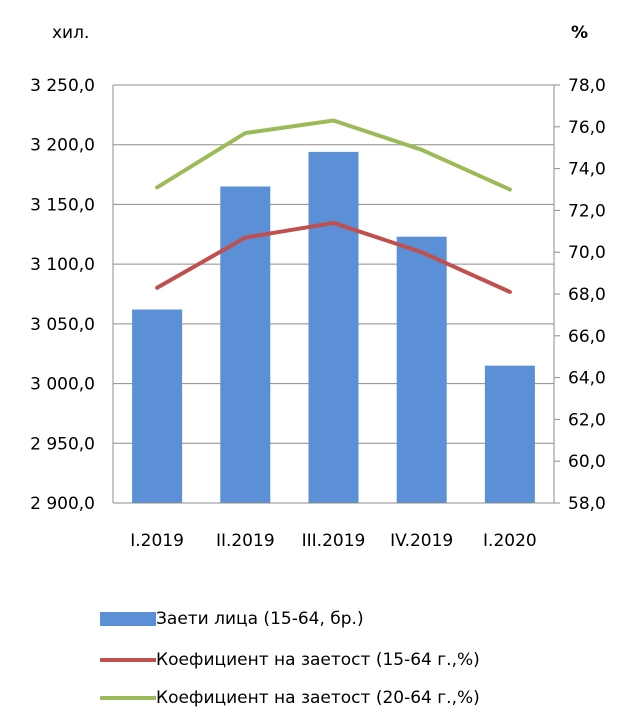  Describe the element at coordinates (579, 33) in the screenshot. I see `right-unit-label: %` at that location.